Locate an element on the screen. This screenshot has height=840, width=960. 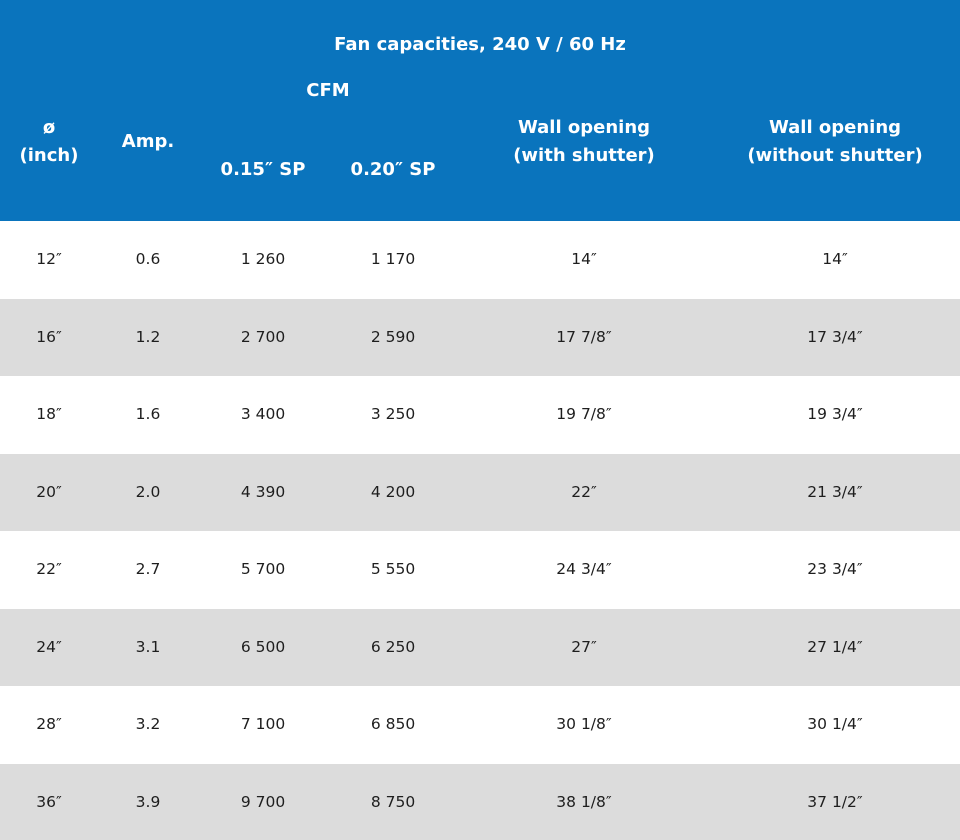
cell-wall-with-shutter: 17 7/8″ is located at coordinates (584, 336).